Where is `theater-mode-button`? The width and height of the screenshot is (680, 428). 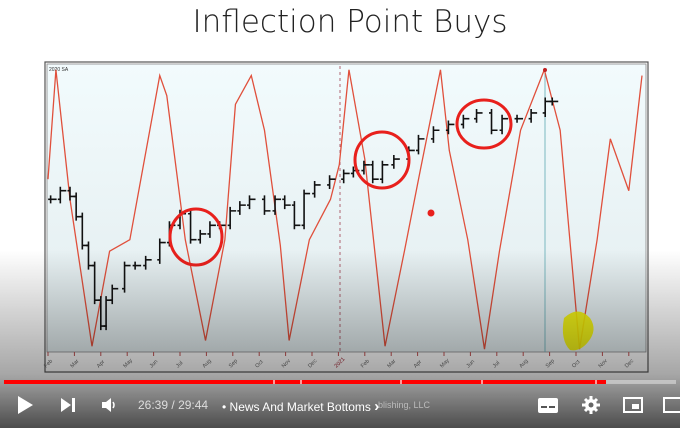
theater-mode-button is located at coordinates (670, 405).